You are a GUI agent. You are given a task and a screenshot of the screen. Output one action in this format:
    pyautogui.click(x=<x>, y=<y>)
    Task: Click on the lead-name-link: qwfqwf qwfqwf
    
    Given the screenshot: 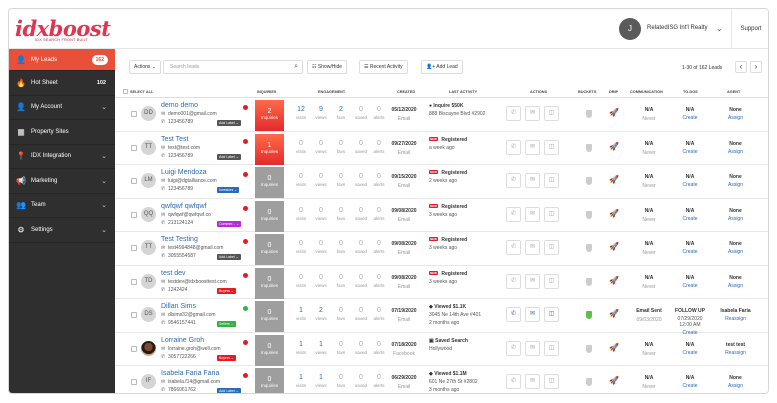 What is the action you would take?
    pyautogui.click(x=184, y=206)
    